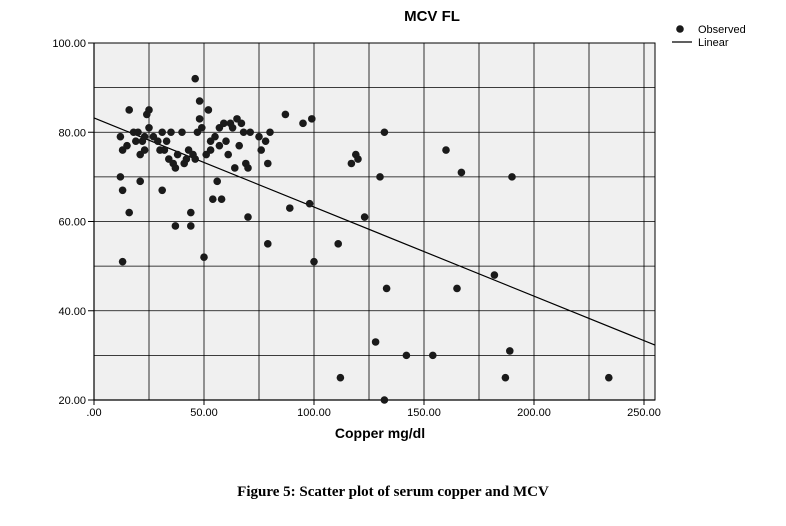  What do you see at coordinates (314, 413) in the screenshot?
I see `x-tick-label: 100.00` at bounding box center [314, 413].